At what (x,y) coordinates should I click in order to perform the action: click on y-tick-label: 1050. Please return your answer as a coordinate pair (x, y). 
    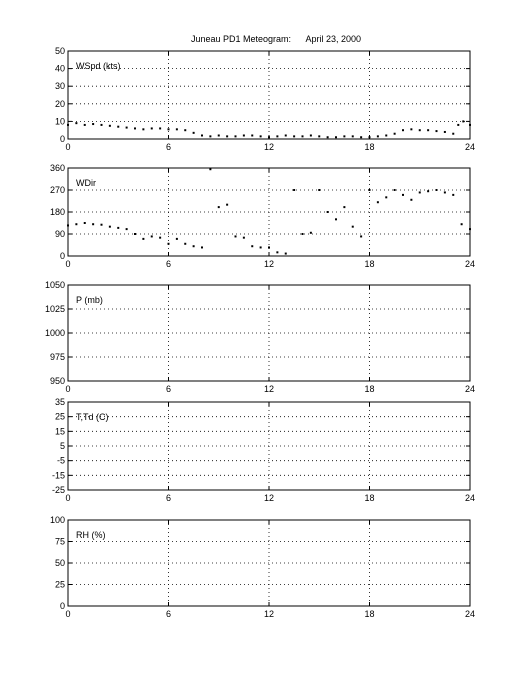
    Looking at the image, I should click on (55, 285).